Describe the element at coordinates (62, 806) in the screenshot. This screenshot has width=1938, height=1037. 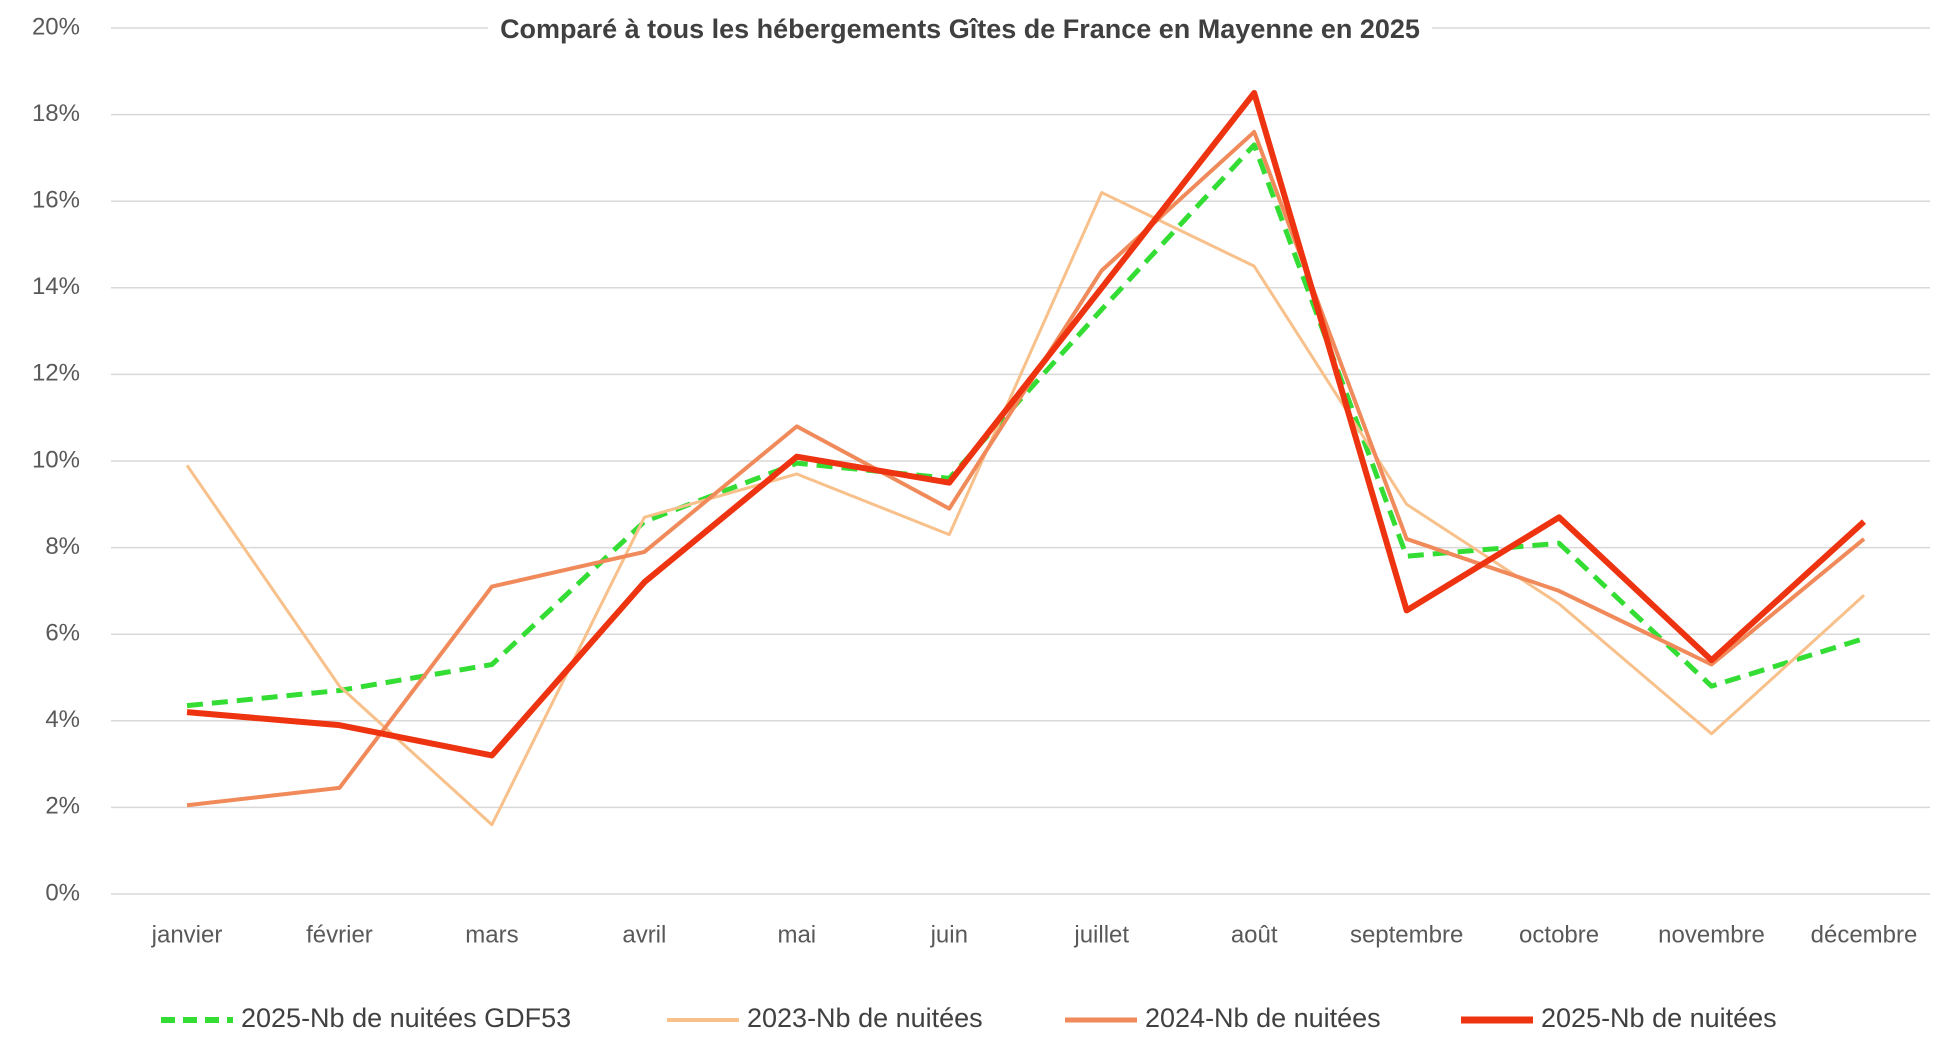
I see `y-tick-label: 2%` at that location.